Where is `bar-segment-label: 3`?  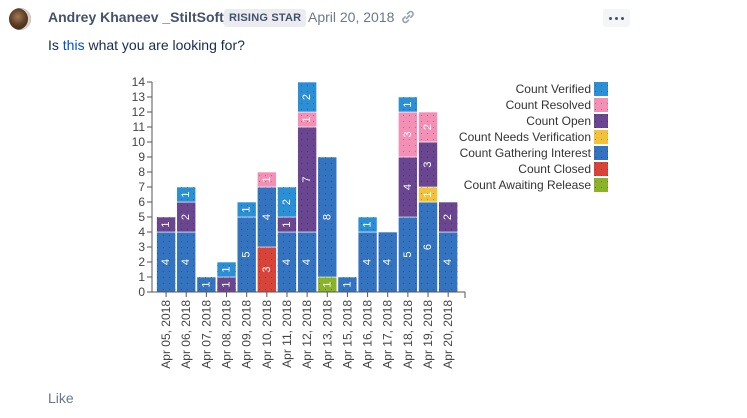
bar-segment-label: 3 is located at coordinates (267, 269).